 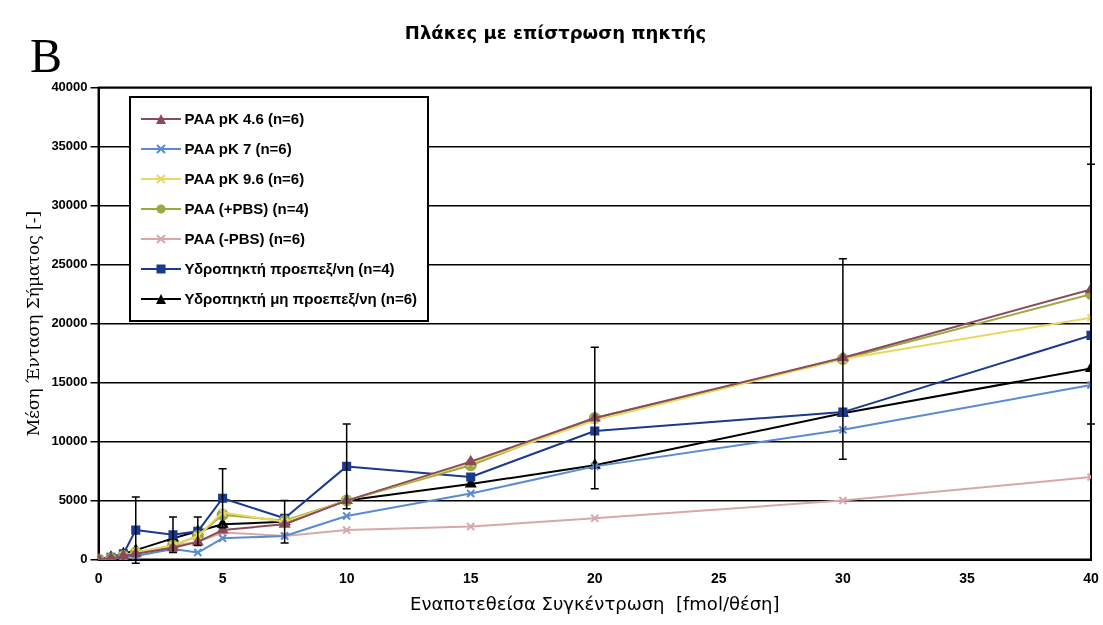 I want to click on x-tick-label: 40, so click(x=1091, y=577).